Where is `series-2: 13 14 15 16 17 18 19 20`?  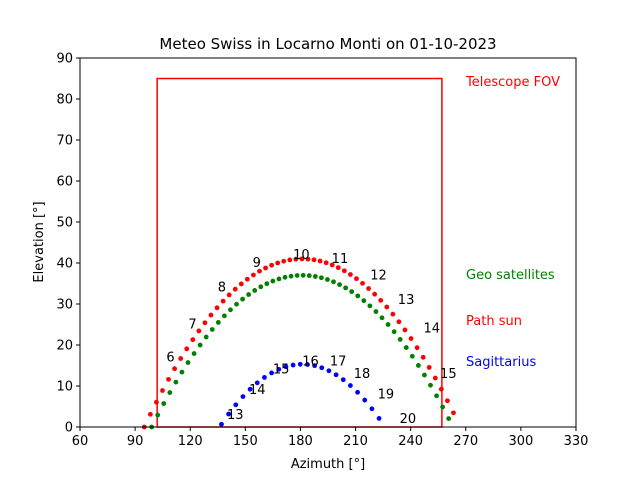
series-2: 13 14 15 16 17 18 19 20 is located at coordinates (317, 391).